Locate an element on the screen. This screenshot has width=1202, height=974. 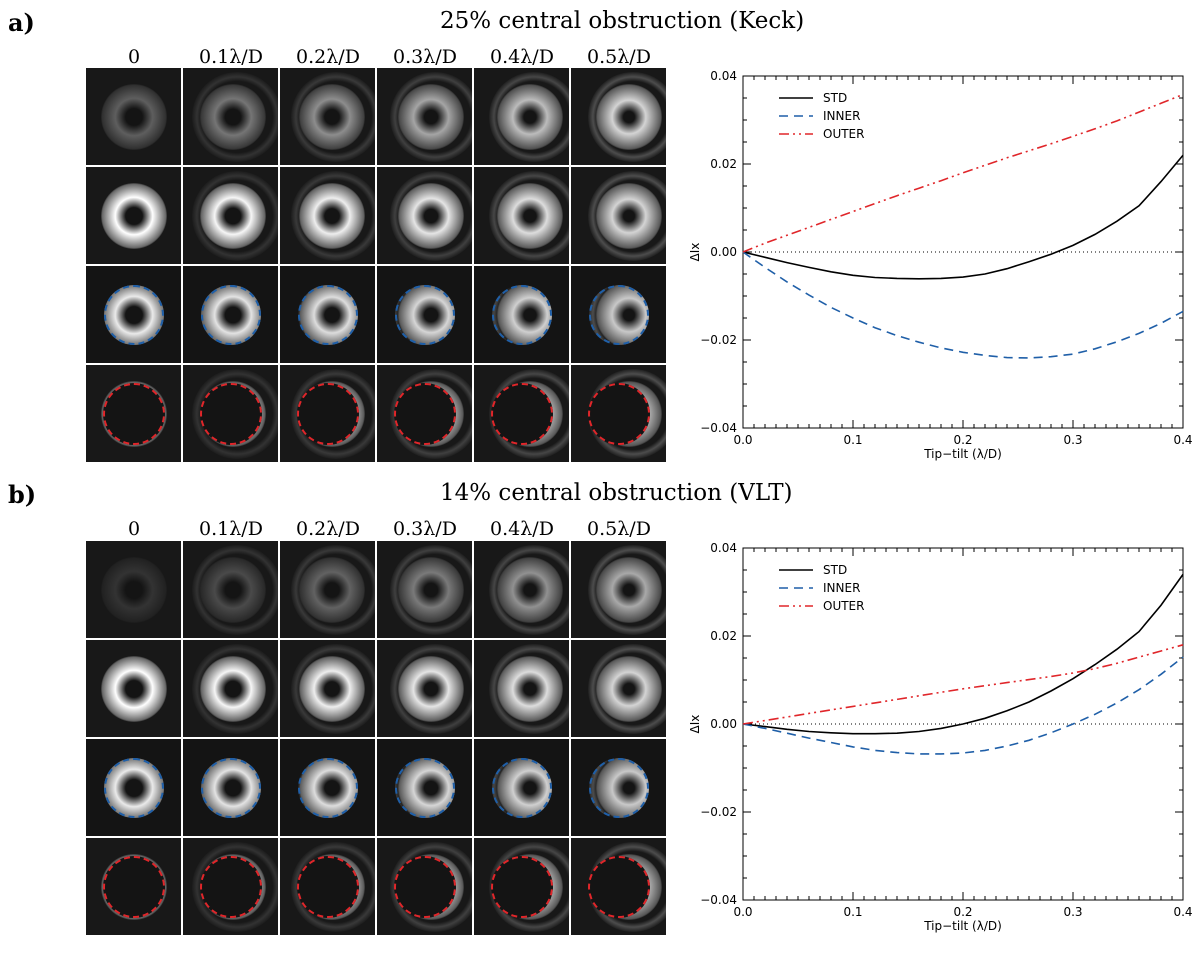
psf-image-r0-c1 is located at coordinates (230, 589).